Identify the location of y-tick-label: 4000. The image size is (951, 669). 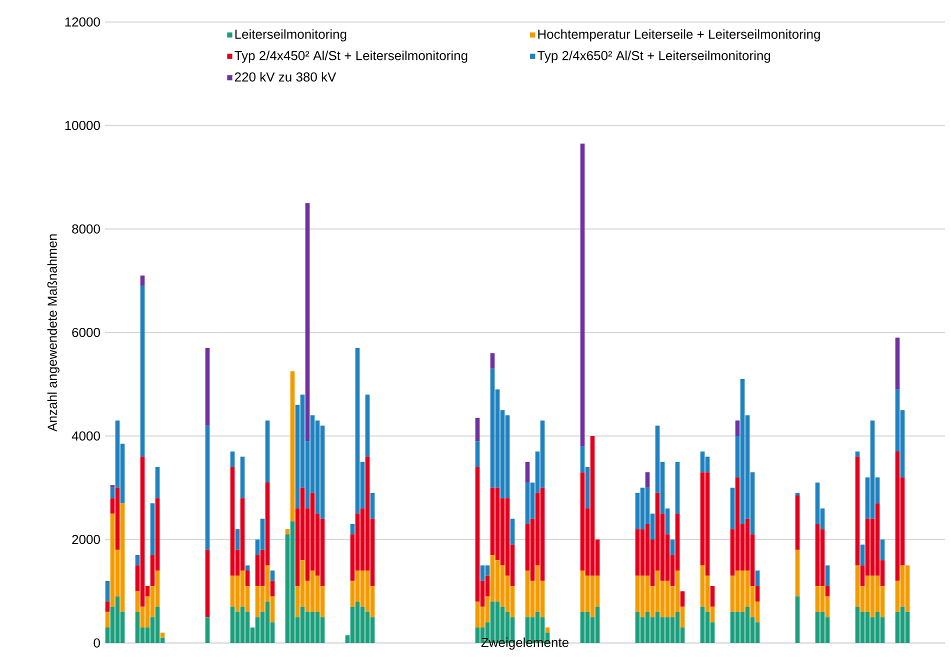
(86, 436).